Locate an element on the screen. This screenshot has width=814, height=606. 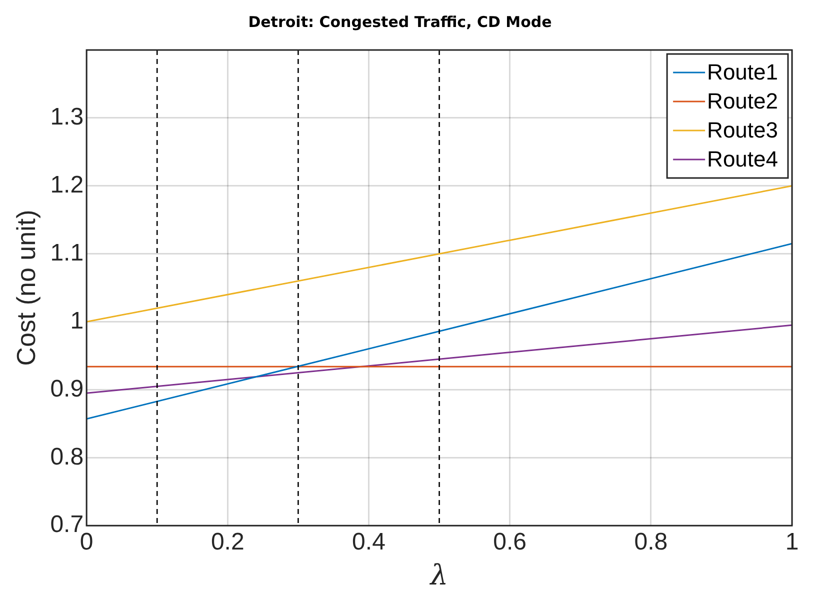
y-tick-label: 1.1 is located at coordinates (67, 252).